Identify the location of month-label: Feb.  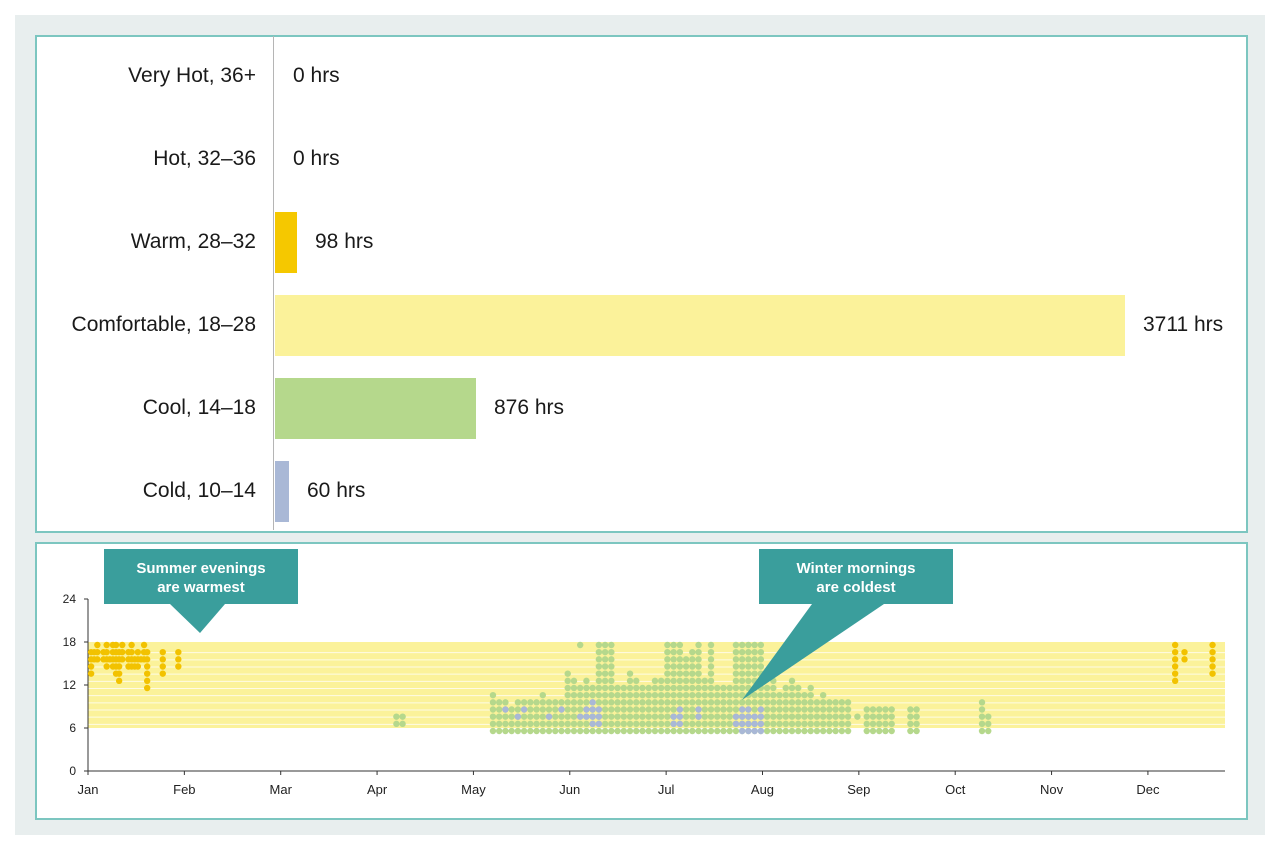
(184, 789).